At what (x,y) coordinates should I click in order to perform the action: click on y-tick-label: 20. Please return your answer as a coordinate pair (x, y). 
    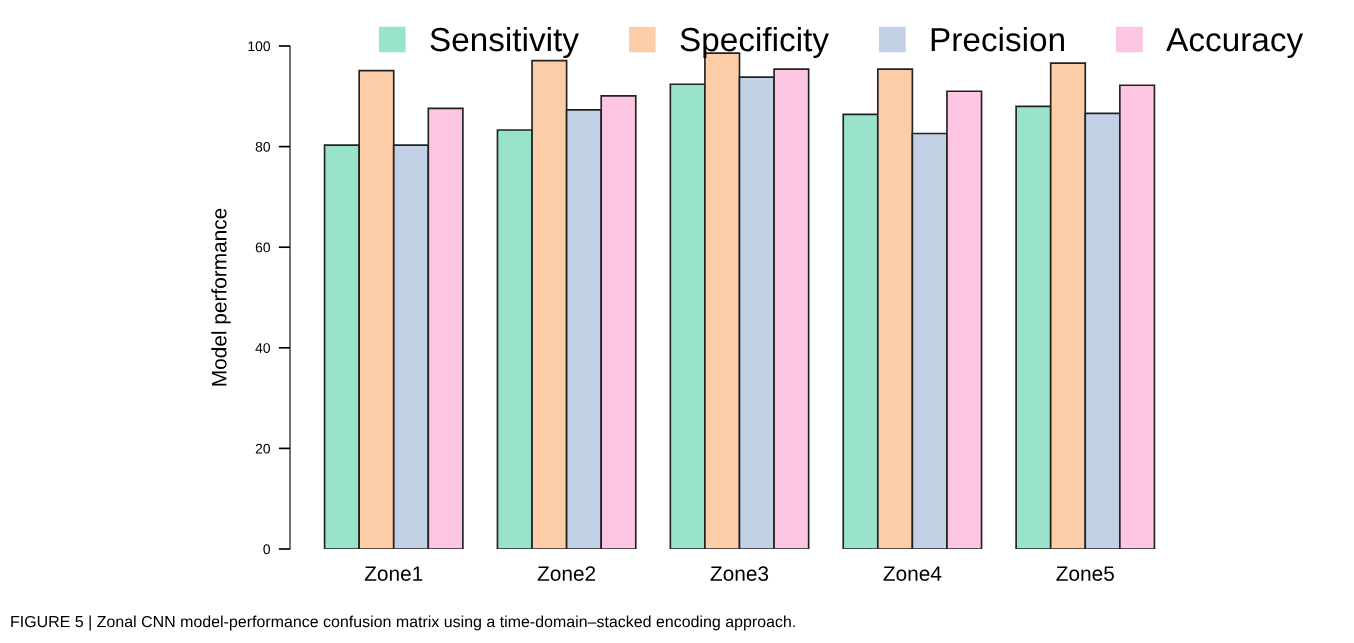
    Looking at the image, I should click on (263, 448).